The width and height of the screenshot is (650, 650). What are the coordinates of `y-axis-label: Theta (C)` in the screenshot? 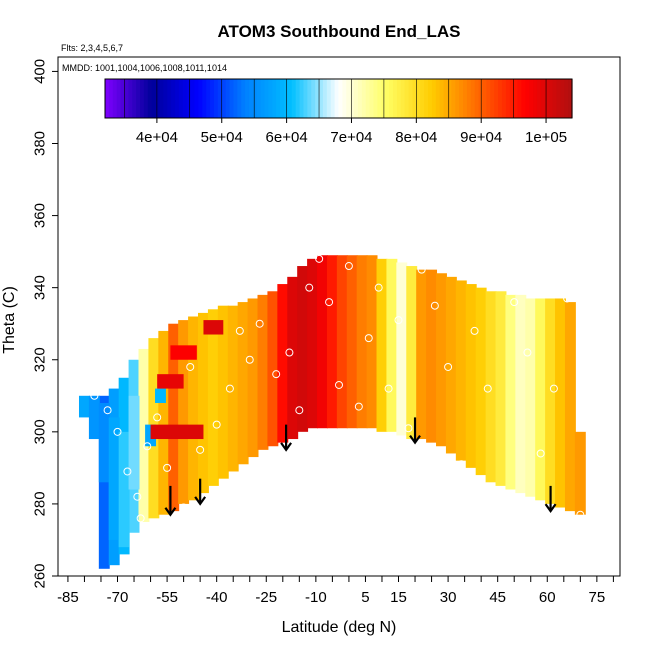 It's located at (9, 320).